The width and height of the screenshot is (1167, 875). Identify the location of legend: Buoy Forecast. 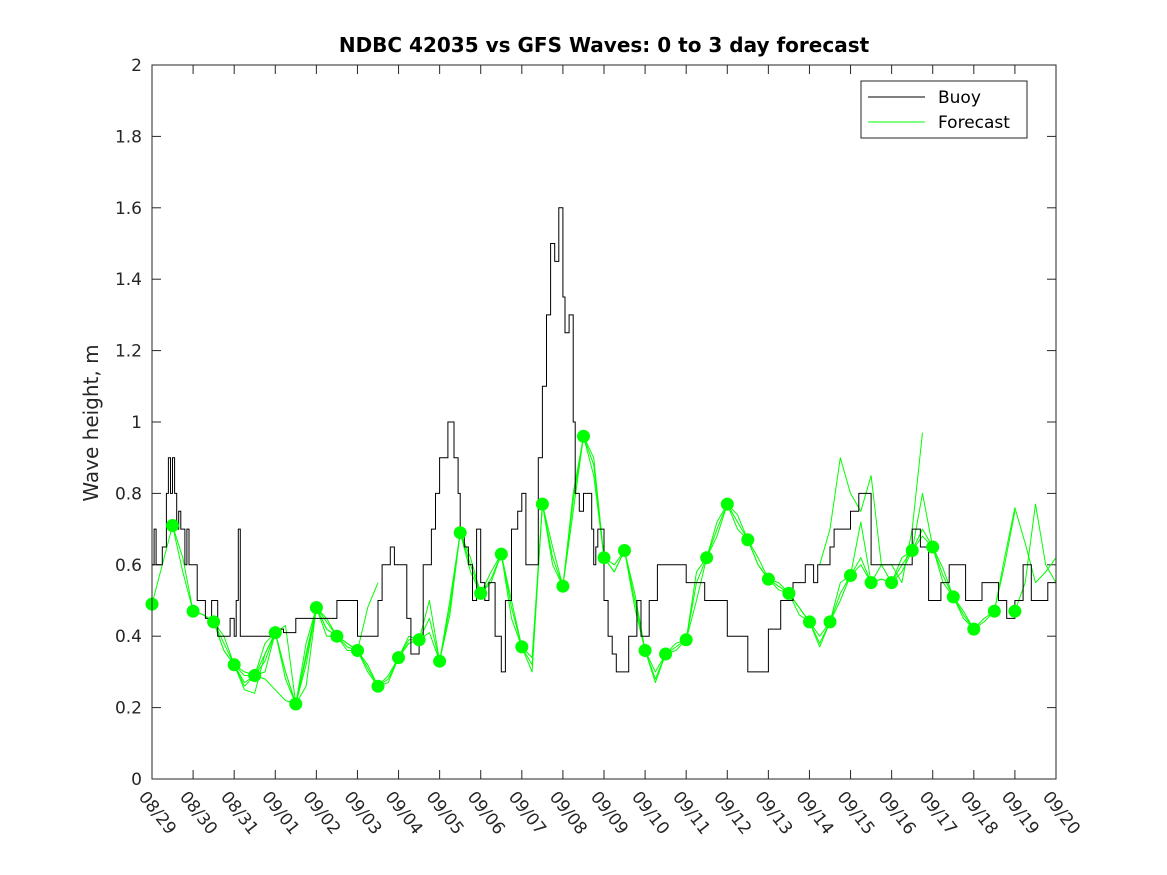
(944, 109).